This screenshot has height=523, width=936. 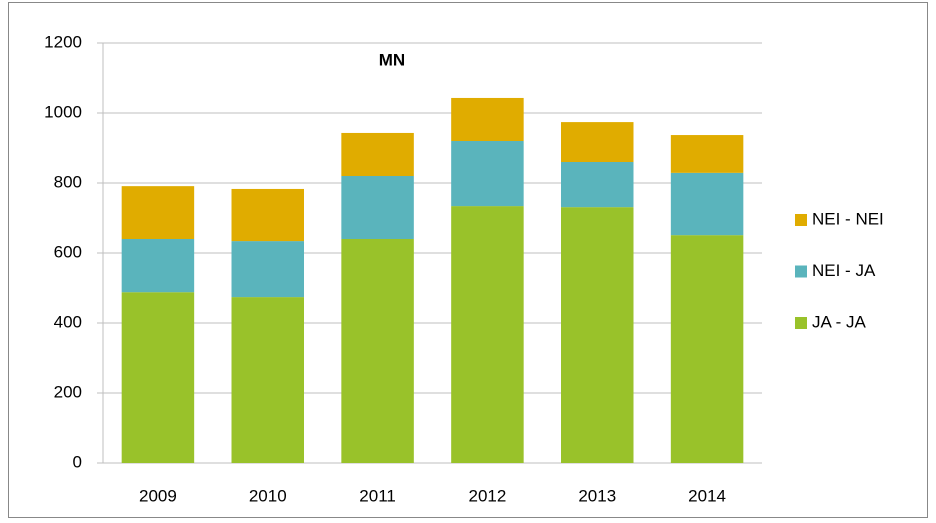 I want to click on x-tick-label: 2014, so click(x=707, y=495).